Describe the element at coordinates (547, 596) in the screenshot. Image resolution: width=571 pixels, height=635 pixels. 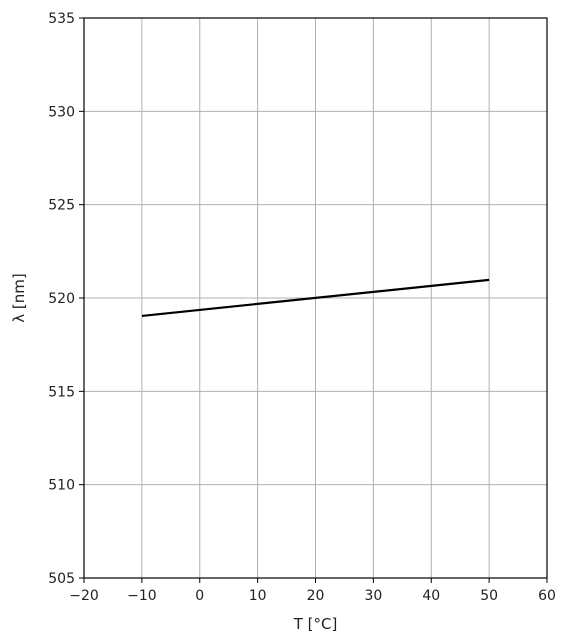
I see `x-tick-label: 60` at that location.